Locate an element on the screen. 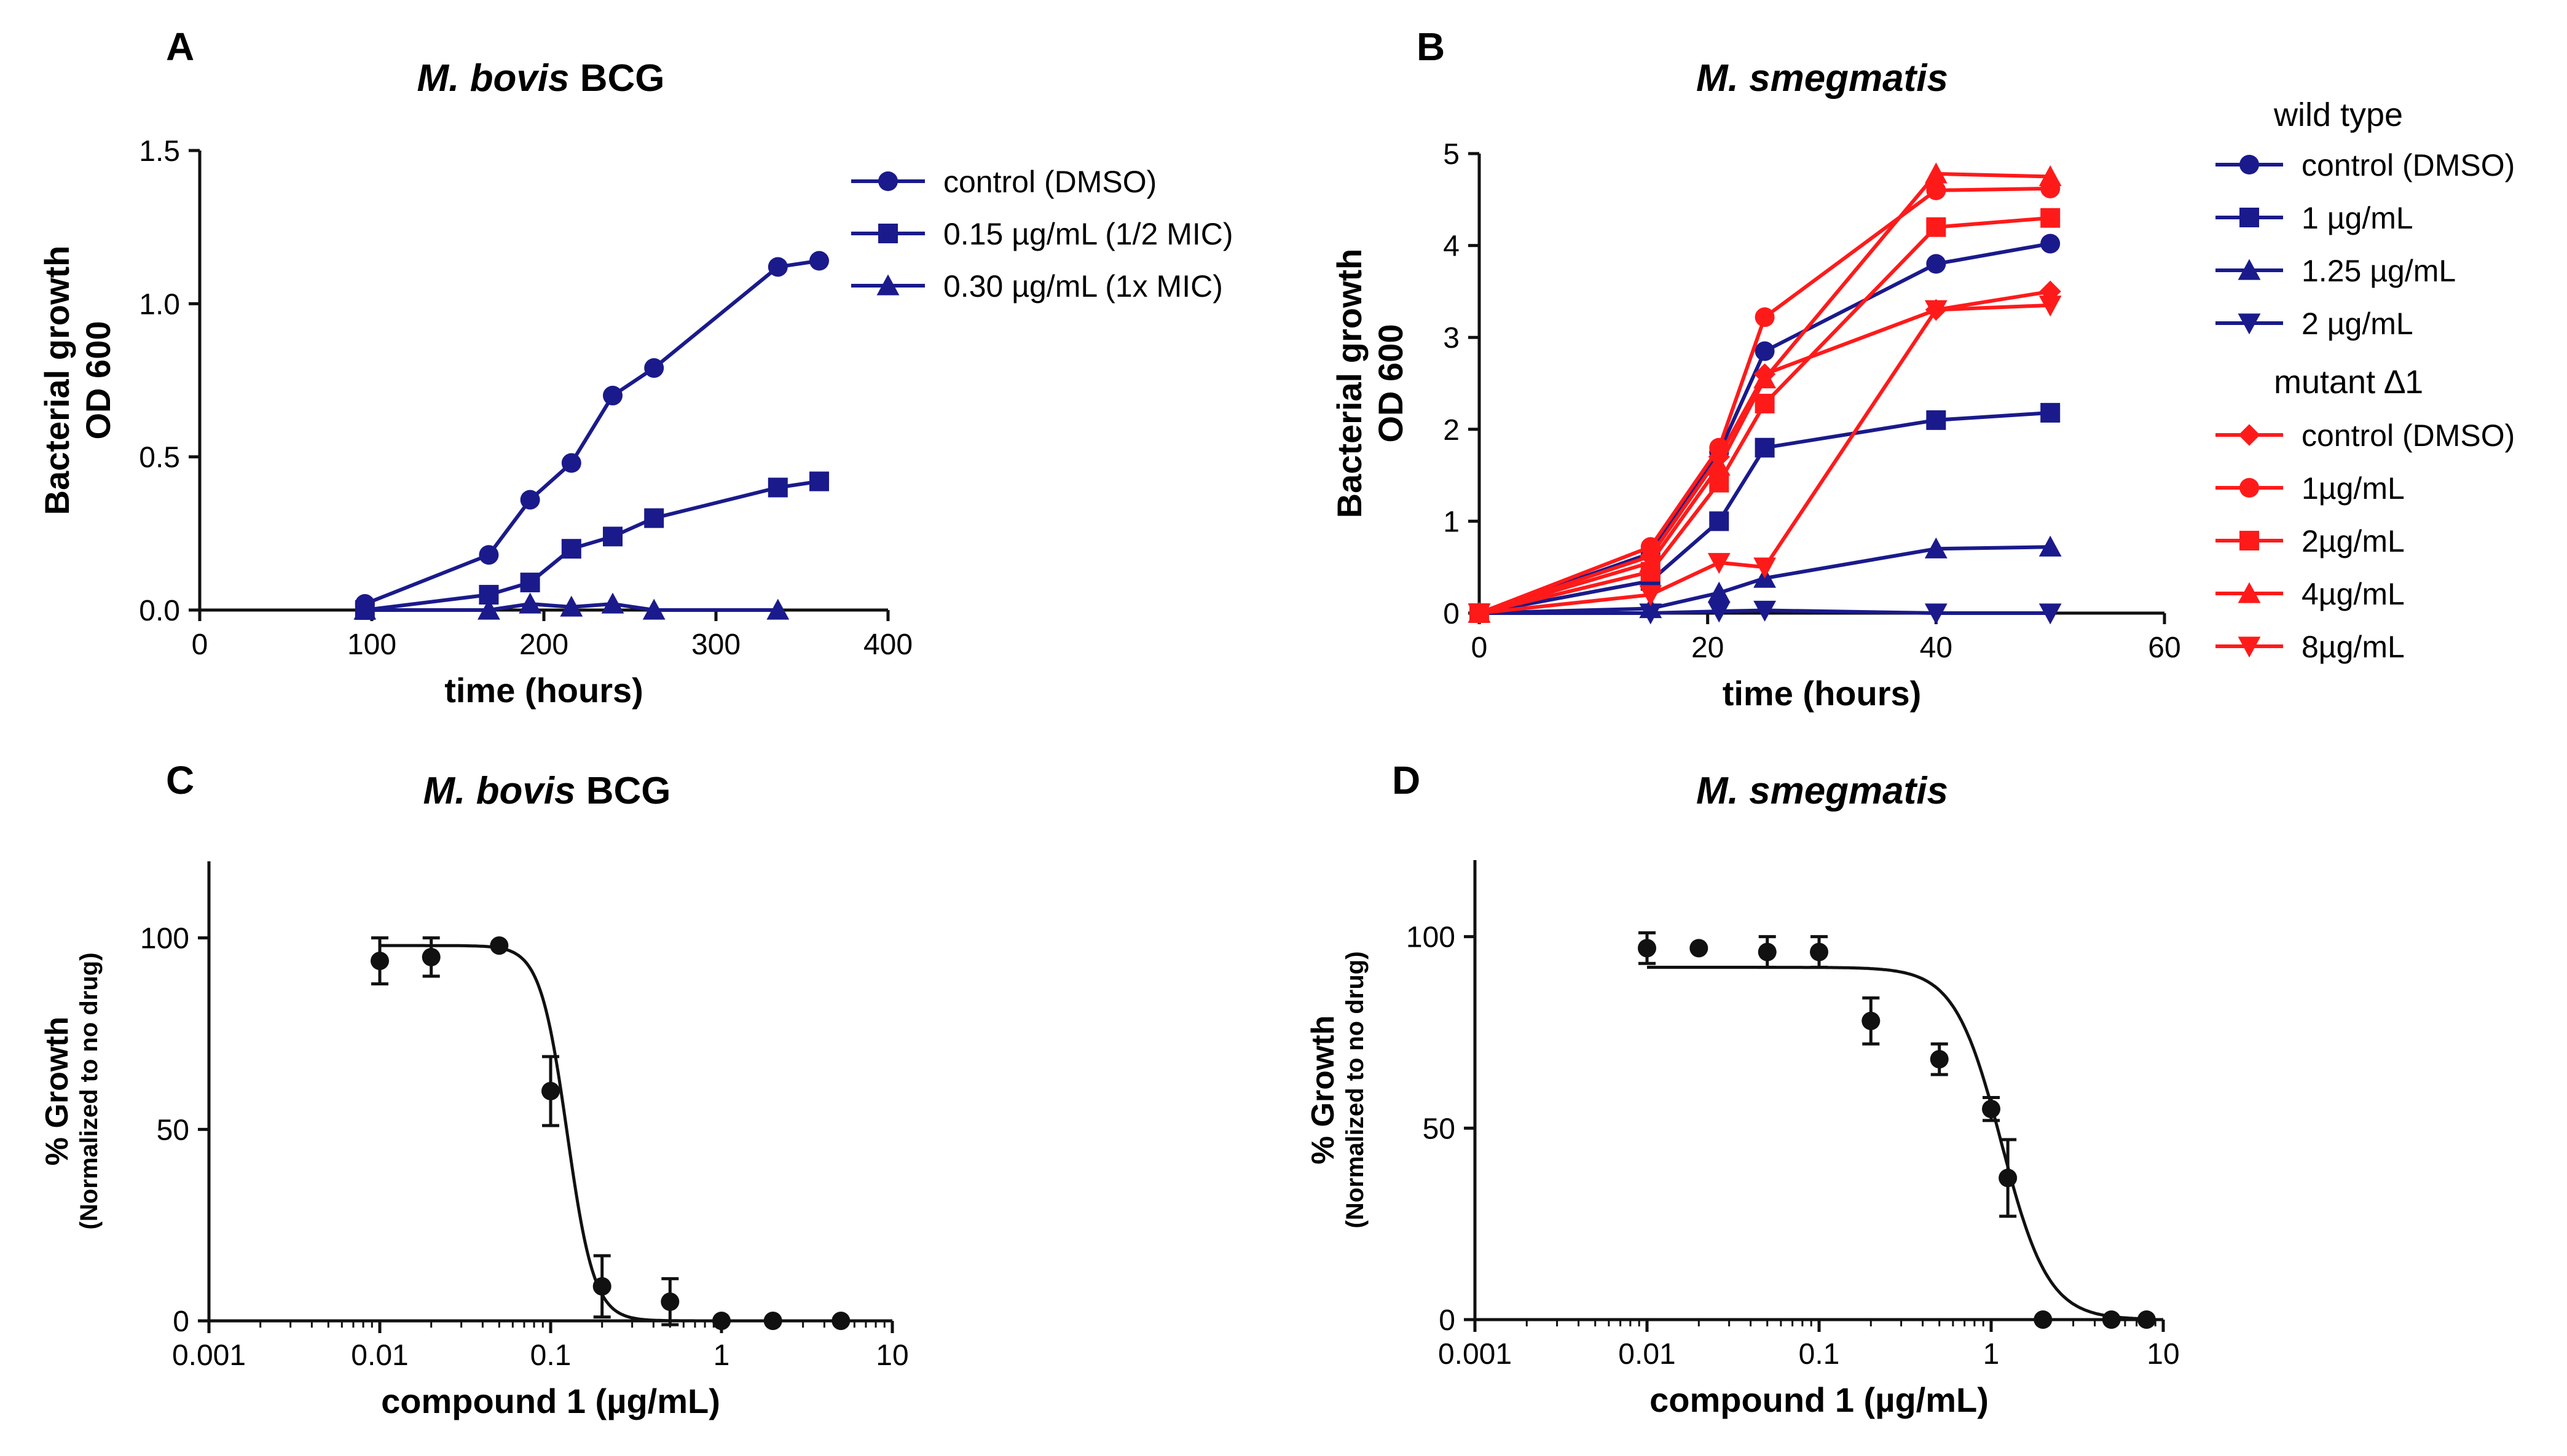  x-tick-label: 200 is located at coordinates (543, 644).